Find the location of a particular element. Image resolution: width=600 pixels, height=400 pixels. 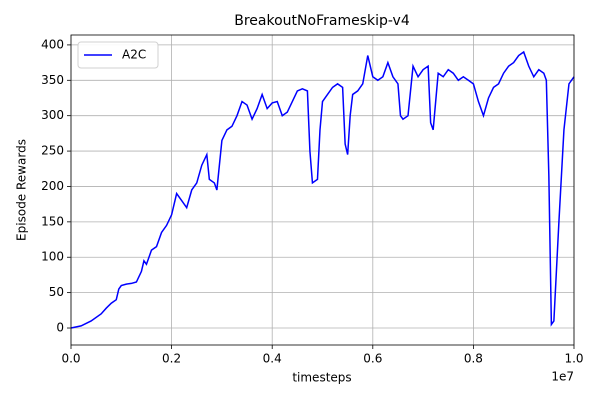

x-tick-label: 0.6 is located at coordinates (372, 359).